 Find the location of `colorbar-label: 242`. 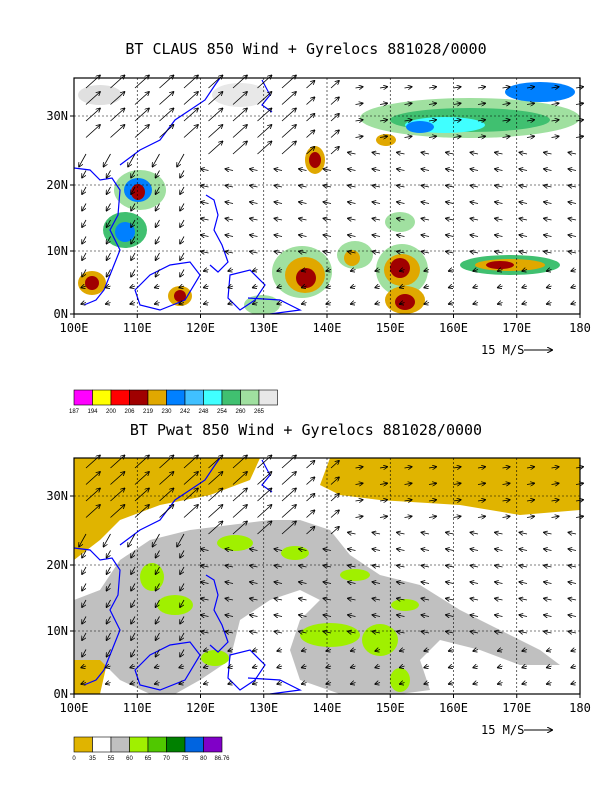

colorbar-label: 242 is located at coordinates (185, 412).